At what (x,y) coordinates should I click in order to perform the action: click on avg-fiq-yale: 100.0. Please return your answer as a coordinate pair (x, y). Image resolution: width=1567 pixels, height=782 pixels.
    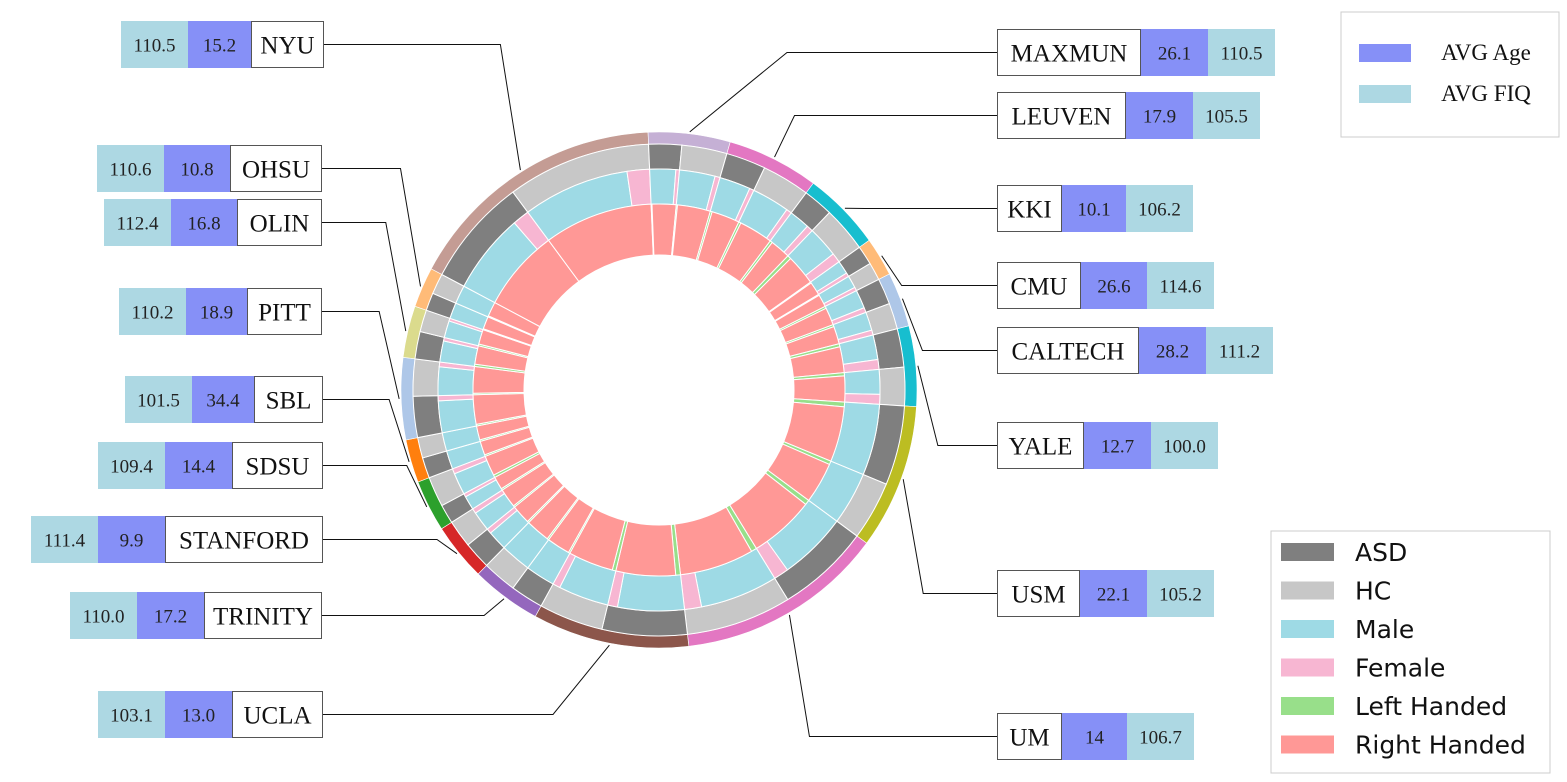
    Looking at the image, I should click on (1184, 447).